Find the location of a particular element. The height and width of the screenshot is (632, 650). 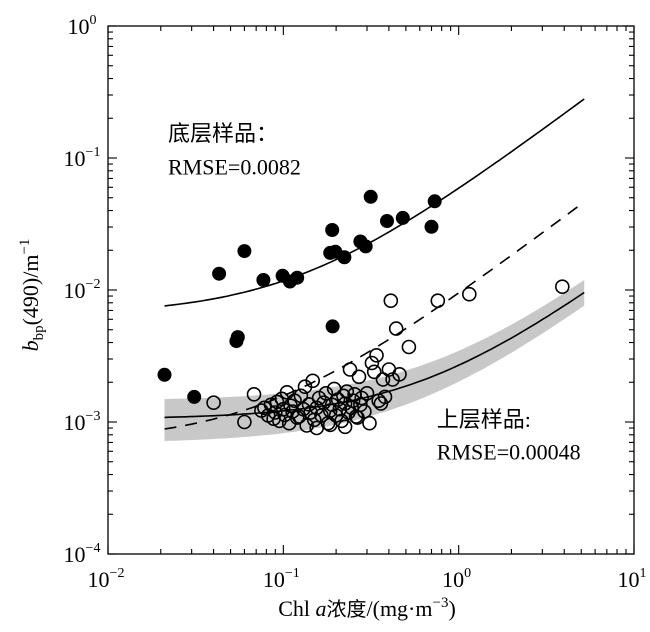

y-tick-label: 10⁻³ is located at coordinates (82, 422).